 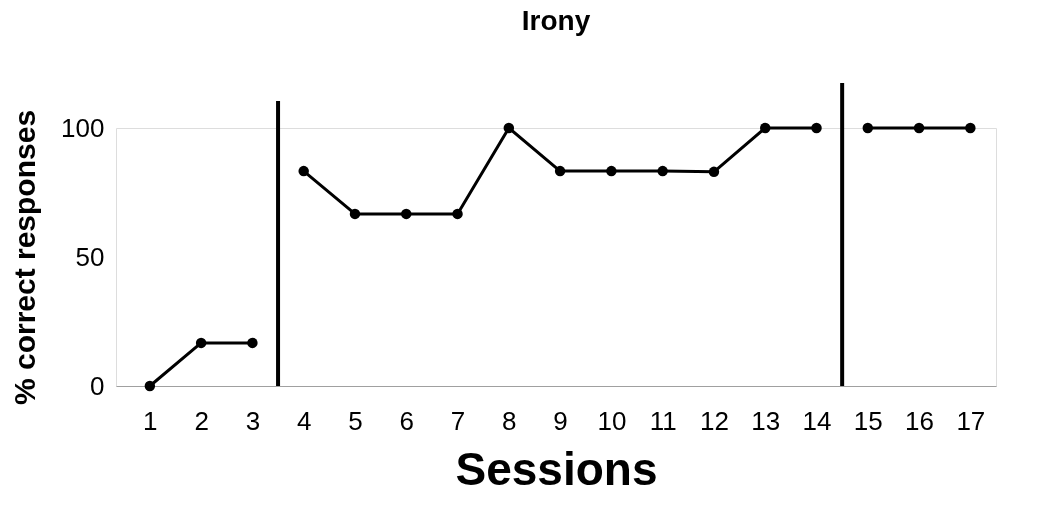 What do you see at coordinates (560, 420) in the screenshot?
I see `x-tick-label: 9` at bounding box center [560, 420].